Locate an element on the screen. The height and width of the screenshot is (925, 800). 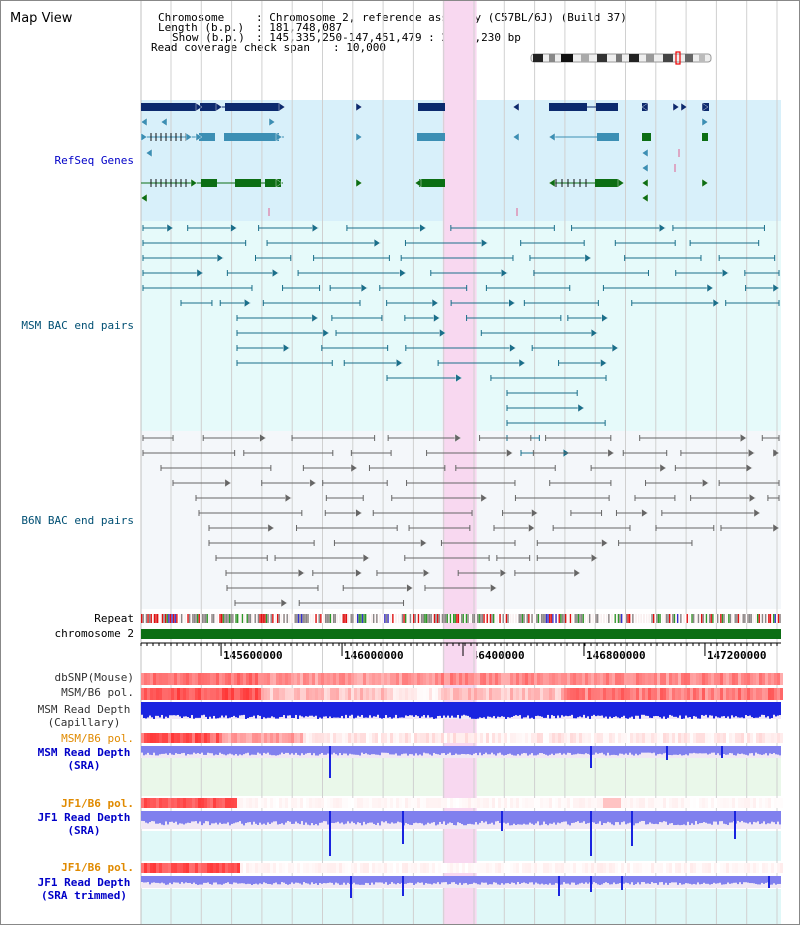
chromosome-ideogram is located at coordinates (621, 58).